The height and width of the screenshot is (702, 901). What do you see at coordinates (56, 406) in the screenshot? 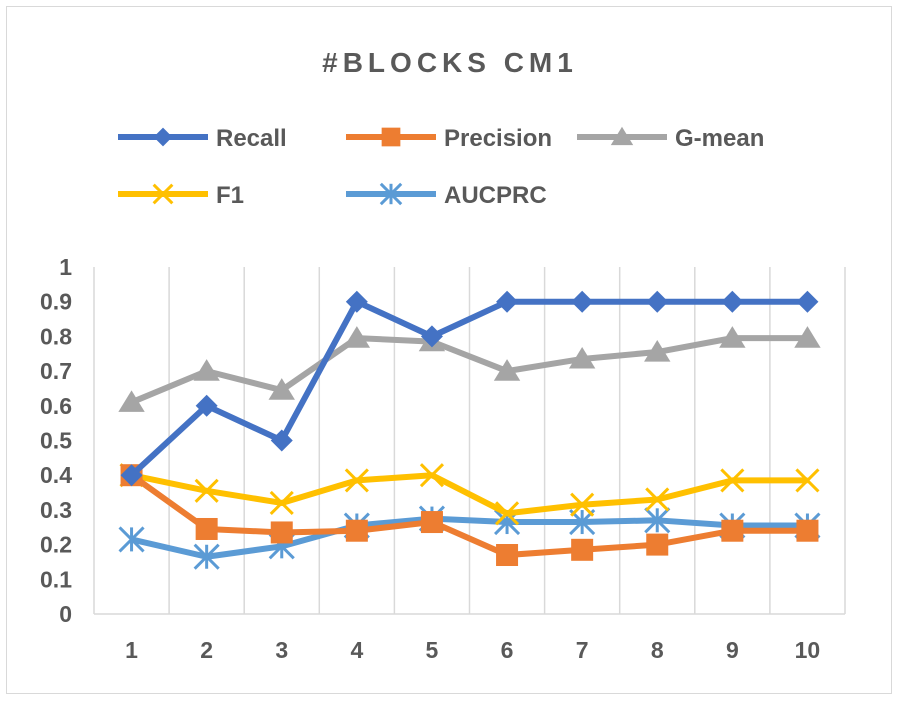
I see `y-tick-label: 0.6` at bounding box center [56, 406].